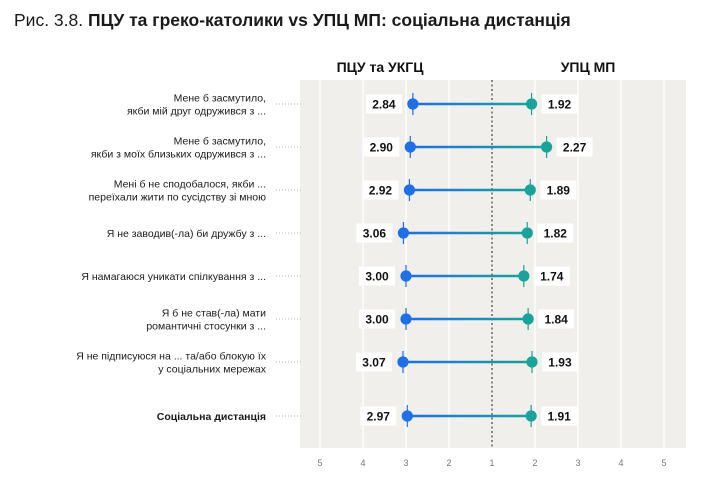  I want to click on value-label-right: 1.74, so click(552, 277).